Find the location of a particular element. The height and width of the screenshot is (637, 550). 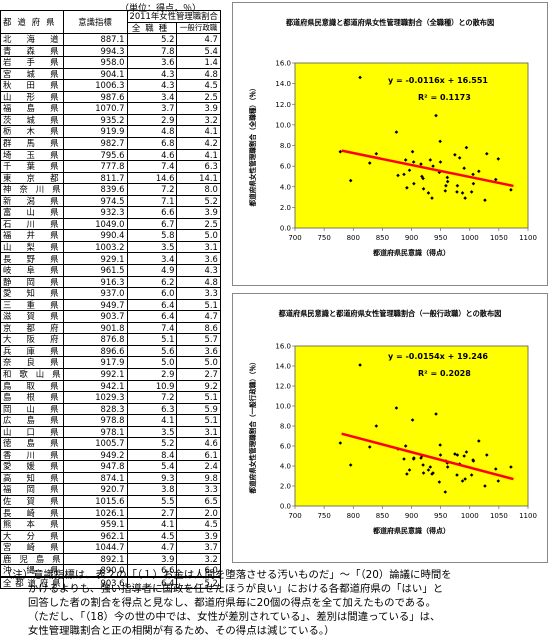

y-axis-label: 都道府県女性管理職割合（一般行政職）（％） is located at coordinates (252, 426).